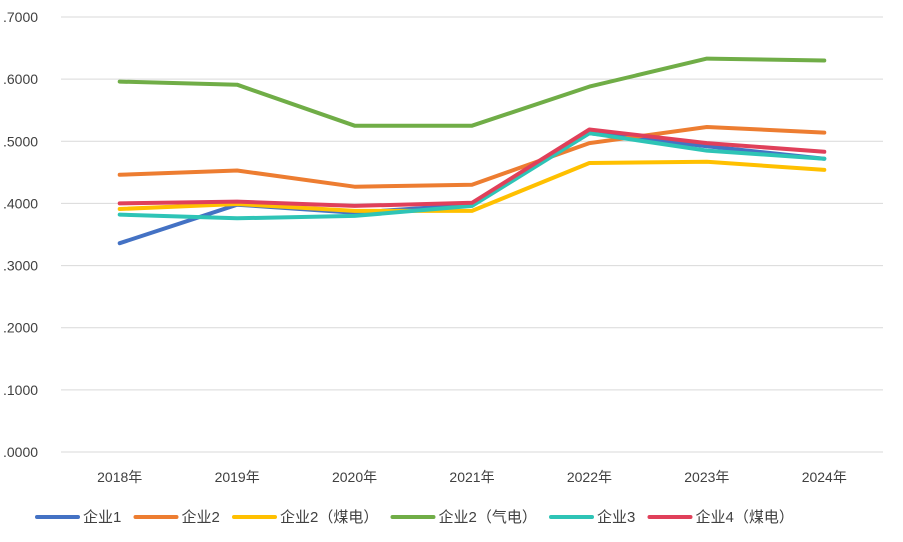 This screenshot has width=903, height=542. What do you see at coordinates (488, 517) in the screenshot?
I see `legend-label: 企业2（气电）` at bounding box center [488, 517].